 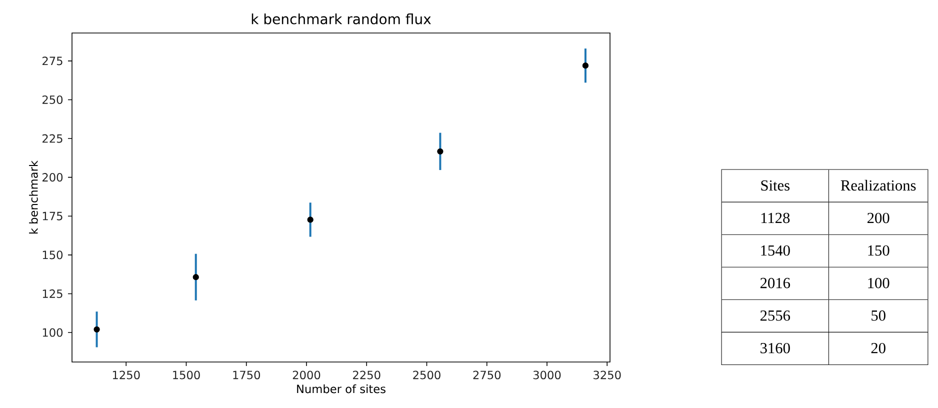 What do you see at coordinates (775, 315) in the screenshot?
I see `text: 2556` at bounding box center [775, 315].